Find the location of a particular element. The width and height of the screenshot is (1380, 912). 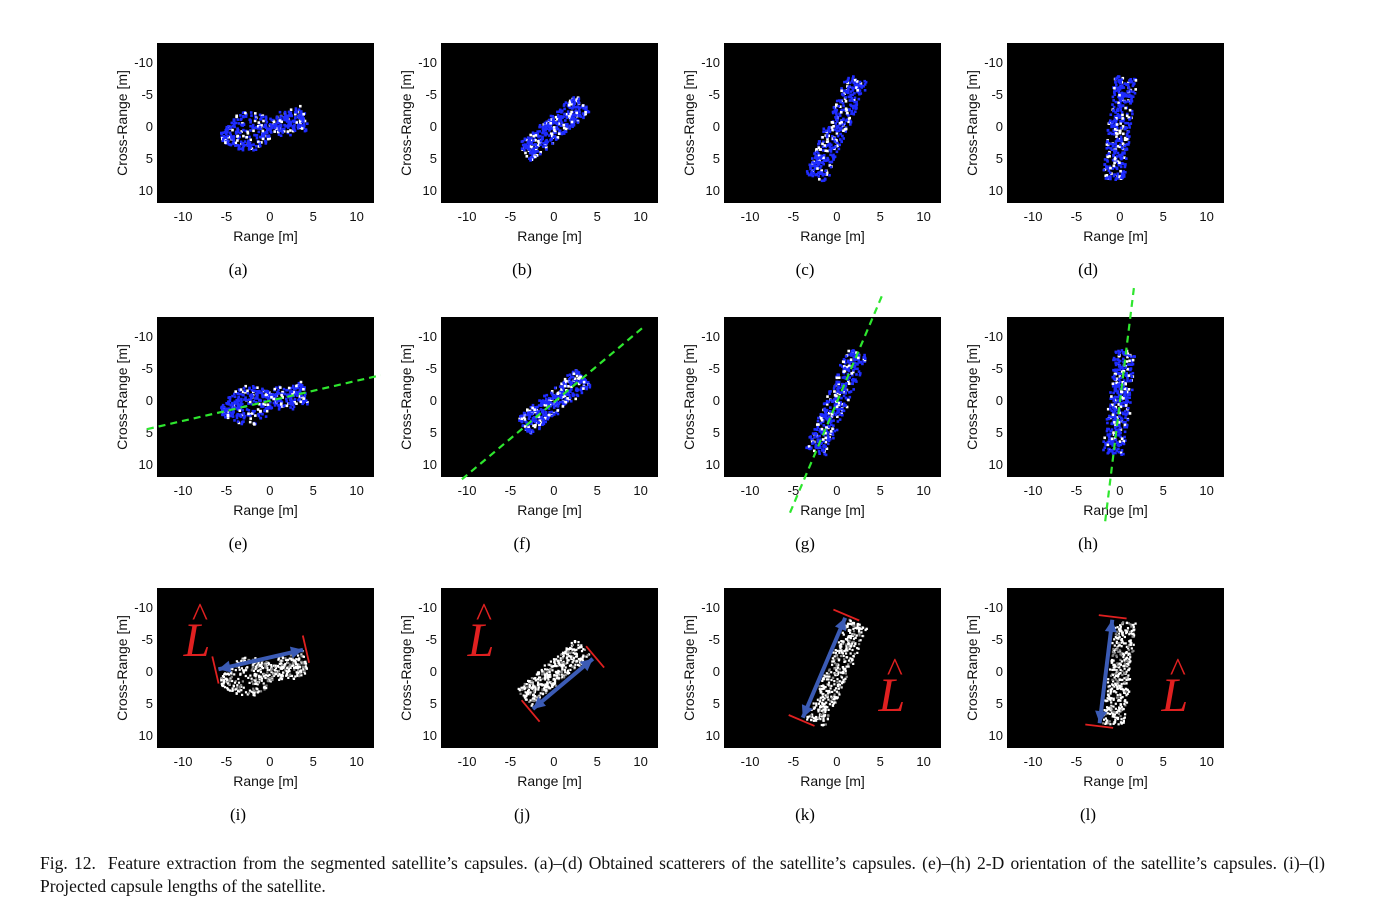

length-bracket is located at coordinates (530, 711).